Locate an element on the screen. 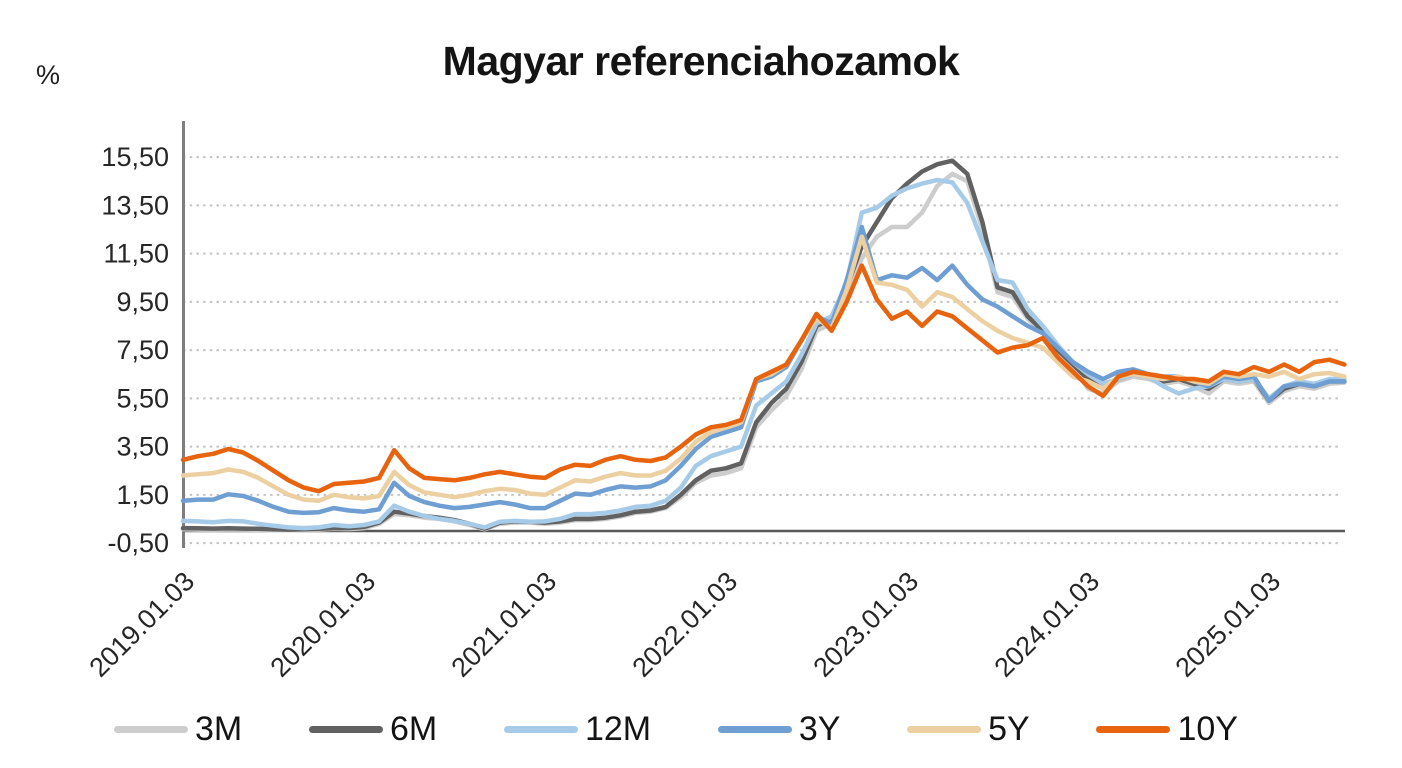  legend-item-10Y: 10Y is located at coordinates (1167, 729).